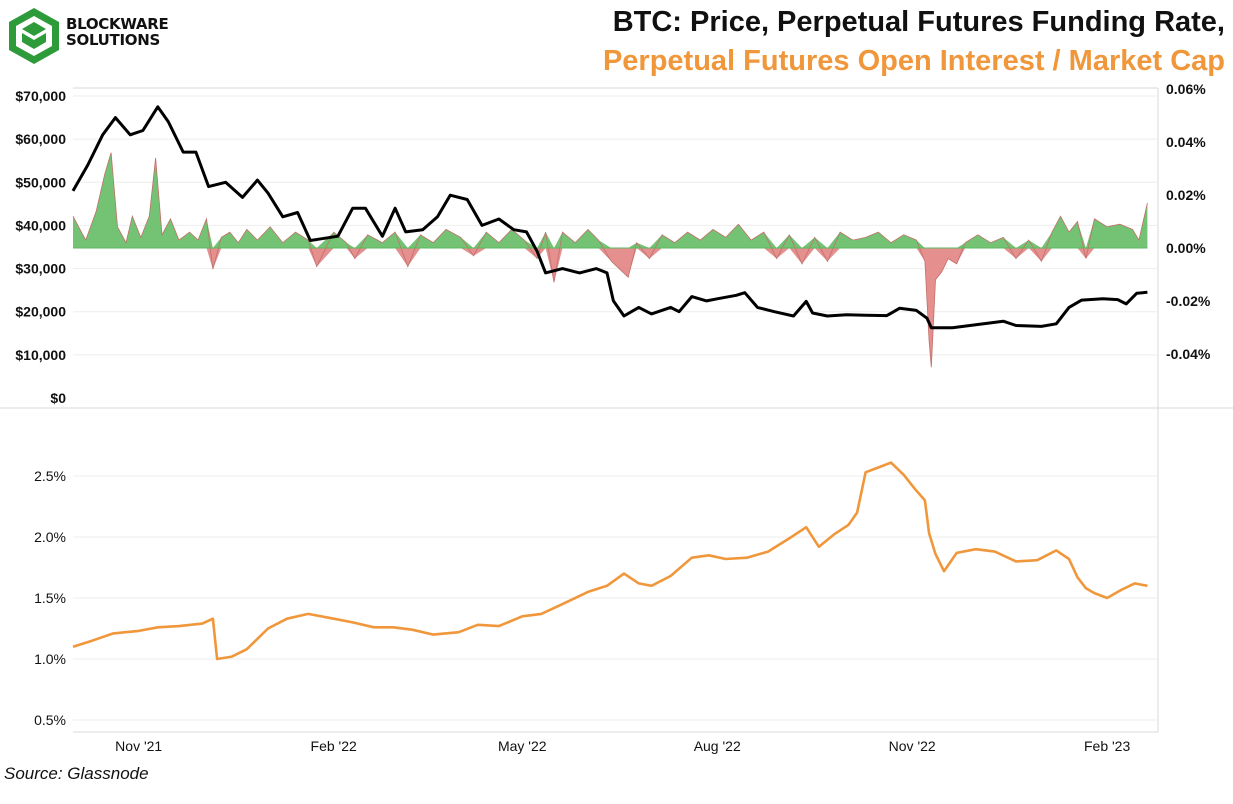 Image resolution: width=1233 pixels, height=804 pixels. I want to click on y-oi-tick-label: 0.5%, so click(50, 720).